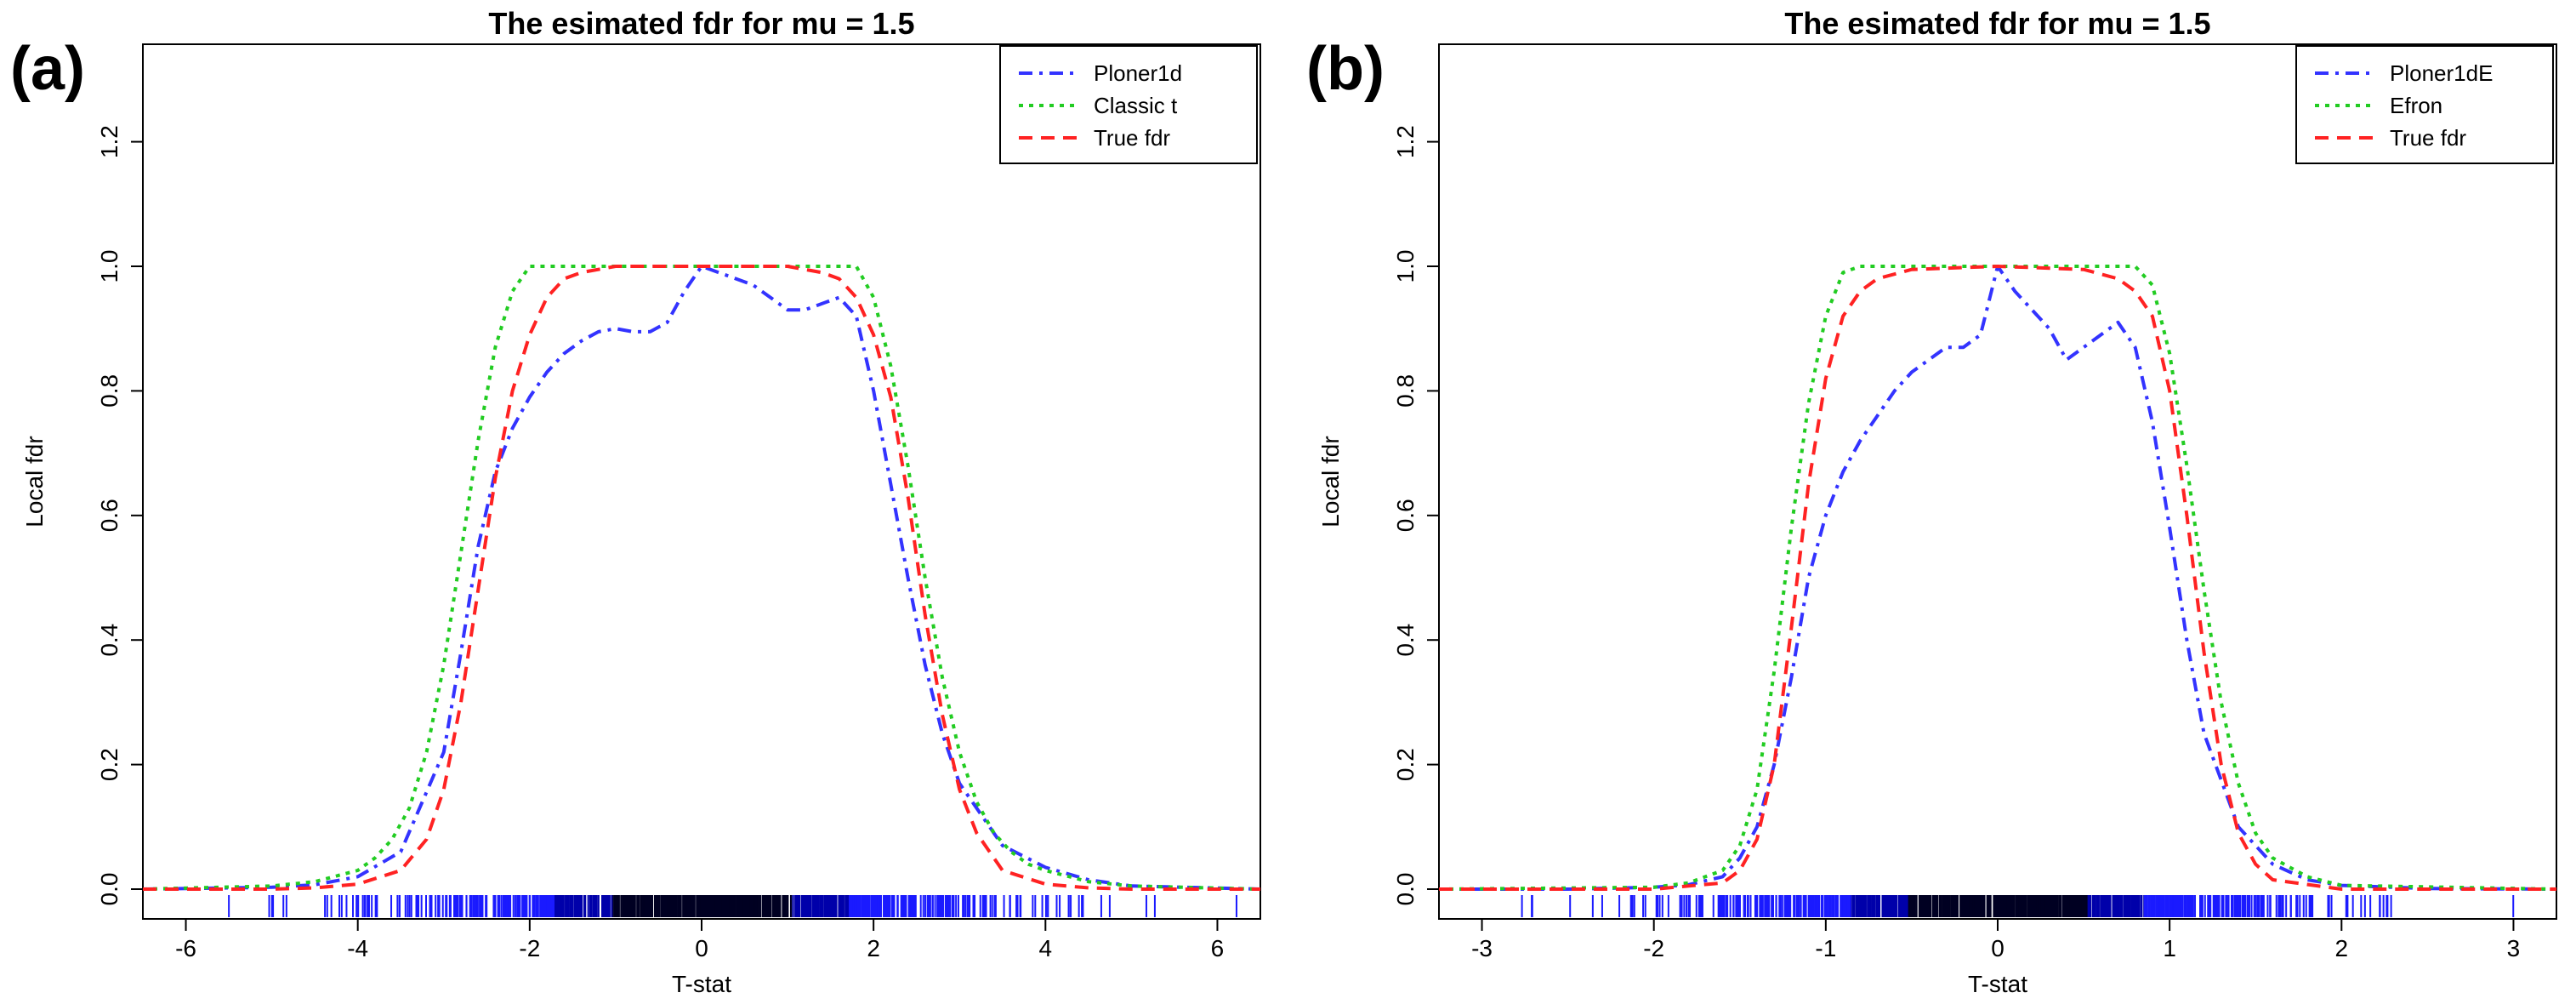  I want to click on legend-label: Efron, so click(2416, 105).